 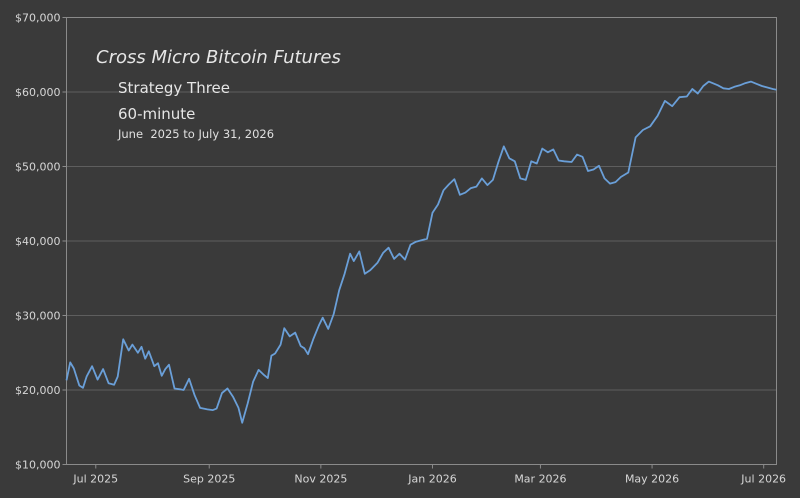 I want to click on chart-title: Cross Micro Bitcoin Futures, so click(x=218, y=57).